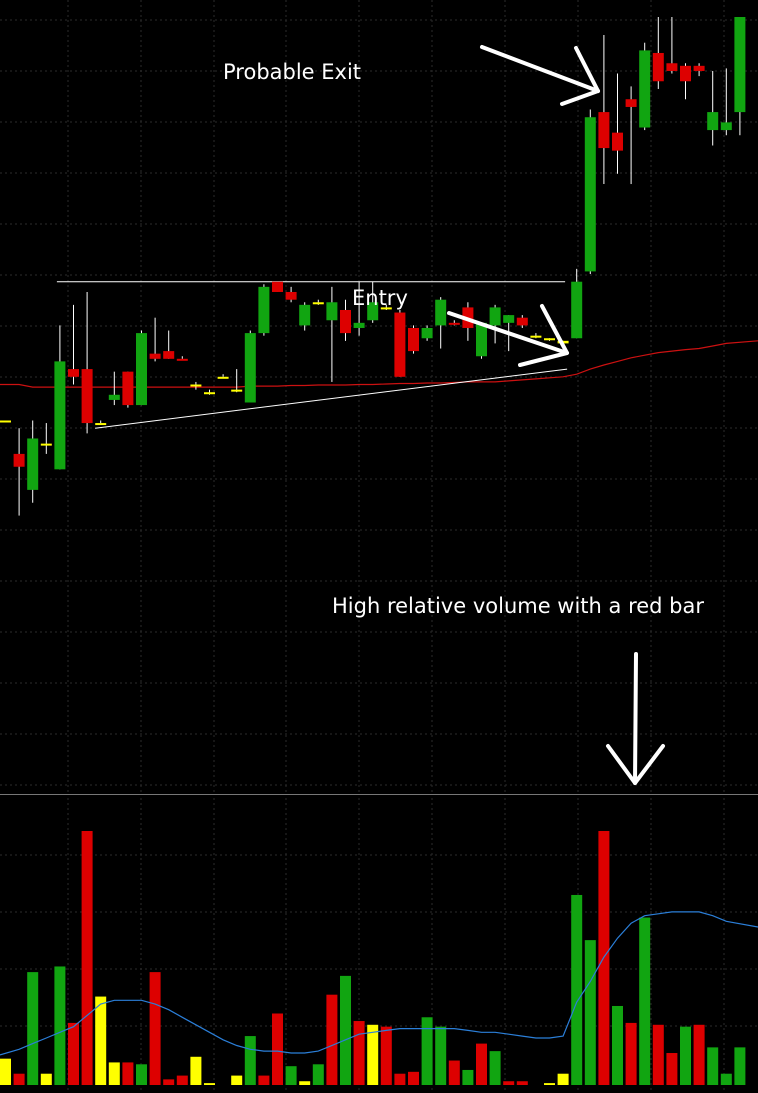 This screenshot has height=1093, width=758. What do you see at coordinates (635, 764) in the screenshot?
I see `volume-arrow-head` at bounding box center [635, 764].